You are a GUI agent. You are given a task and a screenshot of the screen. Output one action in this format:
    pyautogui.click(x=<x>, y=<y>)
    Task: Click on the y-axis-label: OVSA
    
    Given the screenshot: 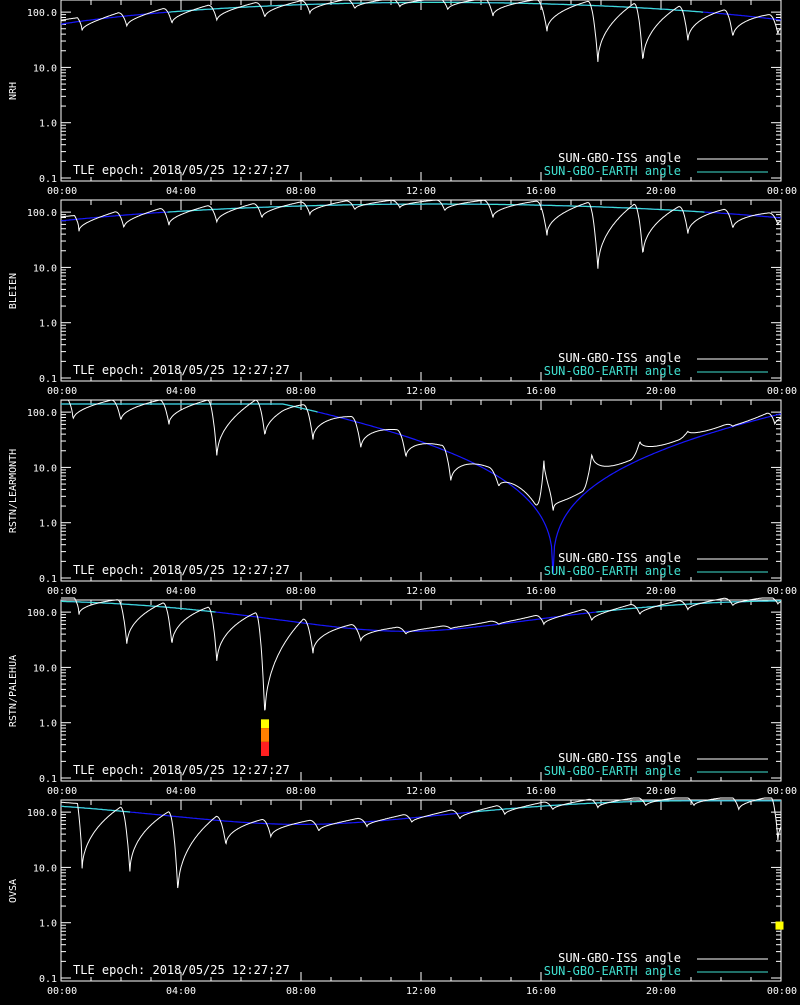 What is the action you would take?
    pyautogui.click(x=13, y=891)
    